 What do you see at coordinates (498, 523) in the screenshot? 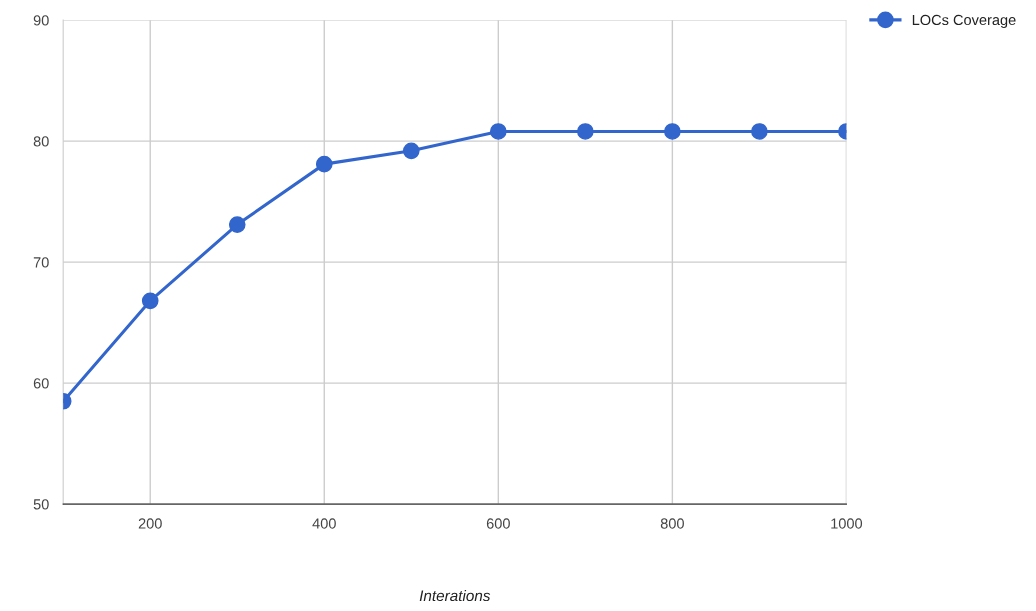
I see `x-tick-label: 600` at bounding box center [498, 523].